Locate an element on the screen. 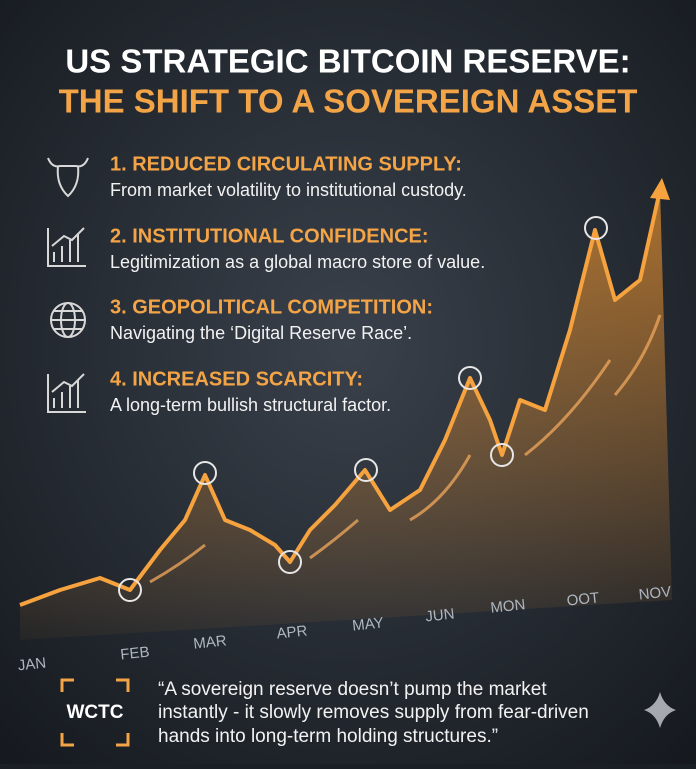 This screenshot has height=769, width=696. point-heading: 4. INCREASED SCARCITY: is located at coordinates (236, 379).